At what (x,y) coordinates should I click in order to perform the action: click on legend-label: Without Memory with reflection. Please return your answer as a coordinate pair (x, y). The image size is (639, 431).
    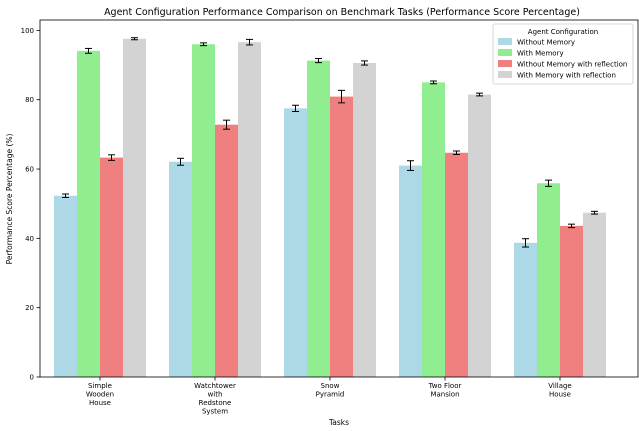
    Looking at the image, I should click on (572, 65).